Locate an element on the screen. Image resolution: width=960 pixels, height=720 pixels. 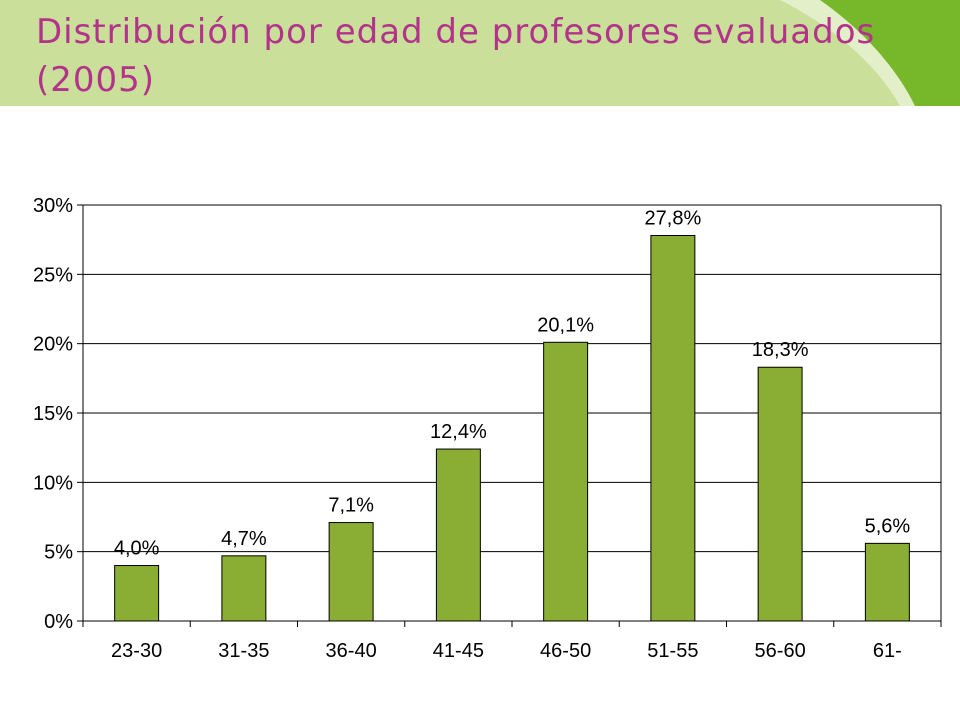
header-swoosh-accent is located at coordinates (890, 53).